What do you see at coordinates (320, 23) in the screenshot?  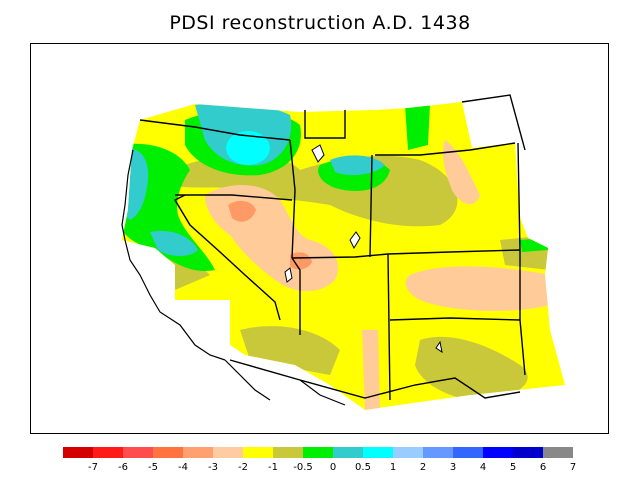 I see `map-title: PDSI reconstruction A.D. 1438` at bounding box center [320, 23].